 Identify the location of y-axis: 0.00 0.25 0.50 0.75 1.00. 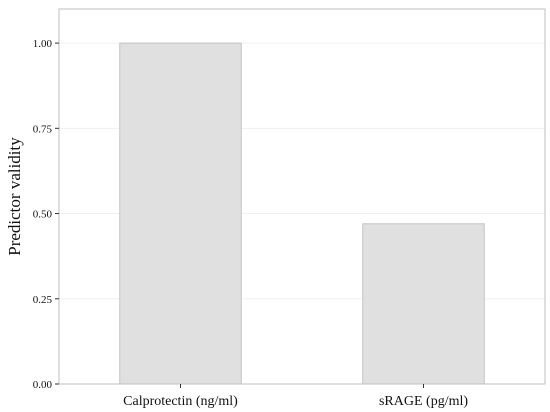
(46, 214).